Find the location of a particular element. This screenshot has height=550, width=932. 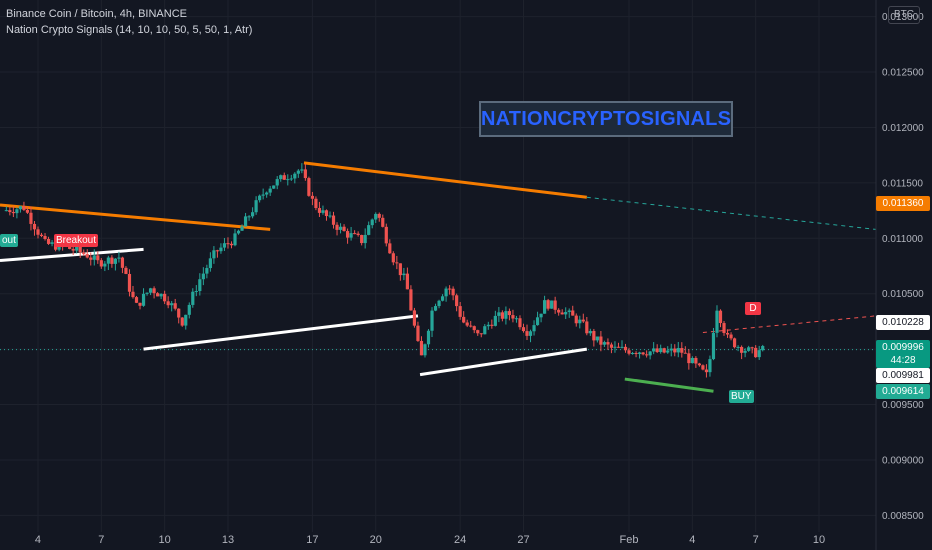

trend-line-orange-left is located at coordinates (135, 217).